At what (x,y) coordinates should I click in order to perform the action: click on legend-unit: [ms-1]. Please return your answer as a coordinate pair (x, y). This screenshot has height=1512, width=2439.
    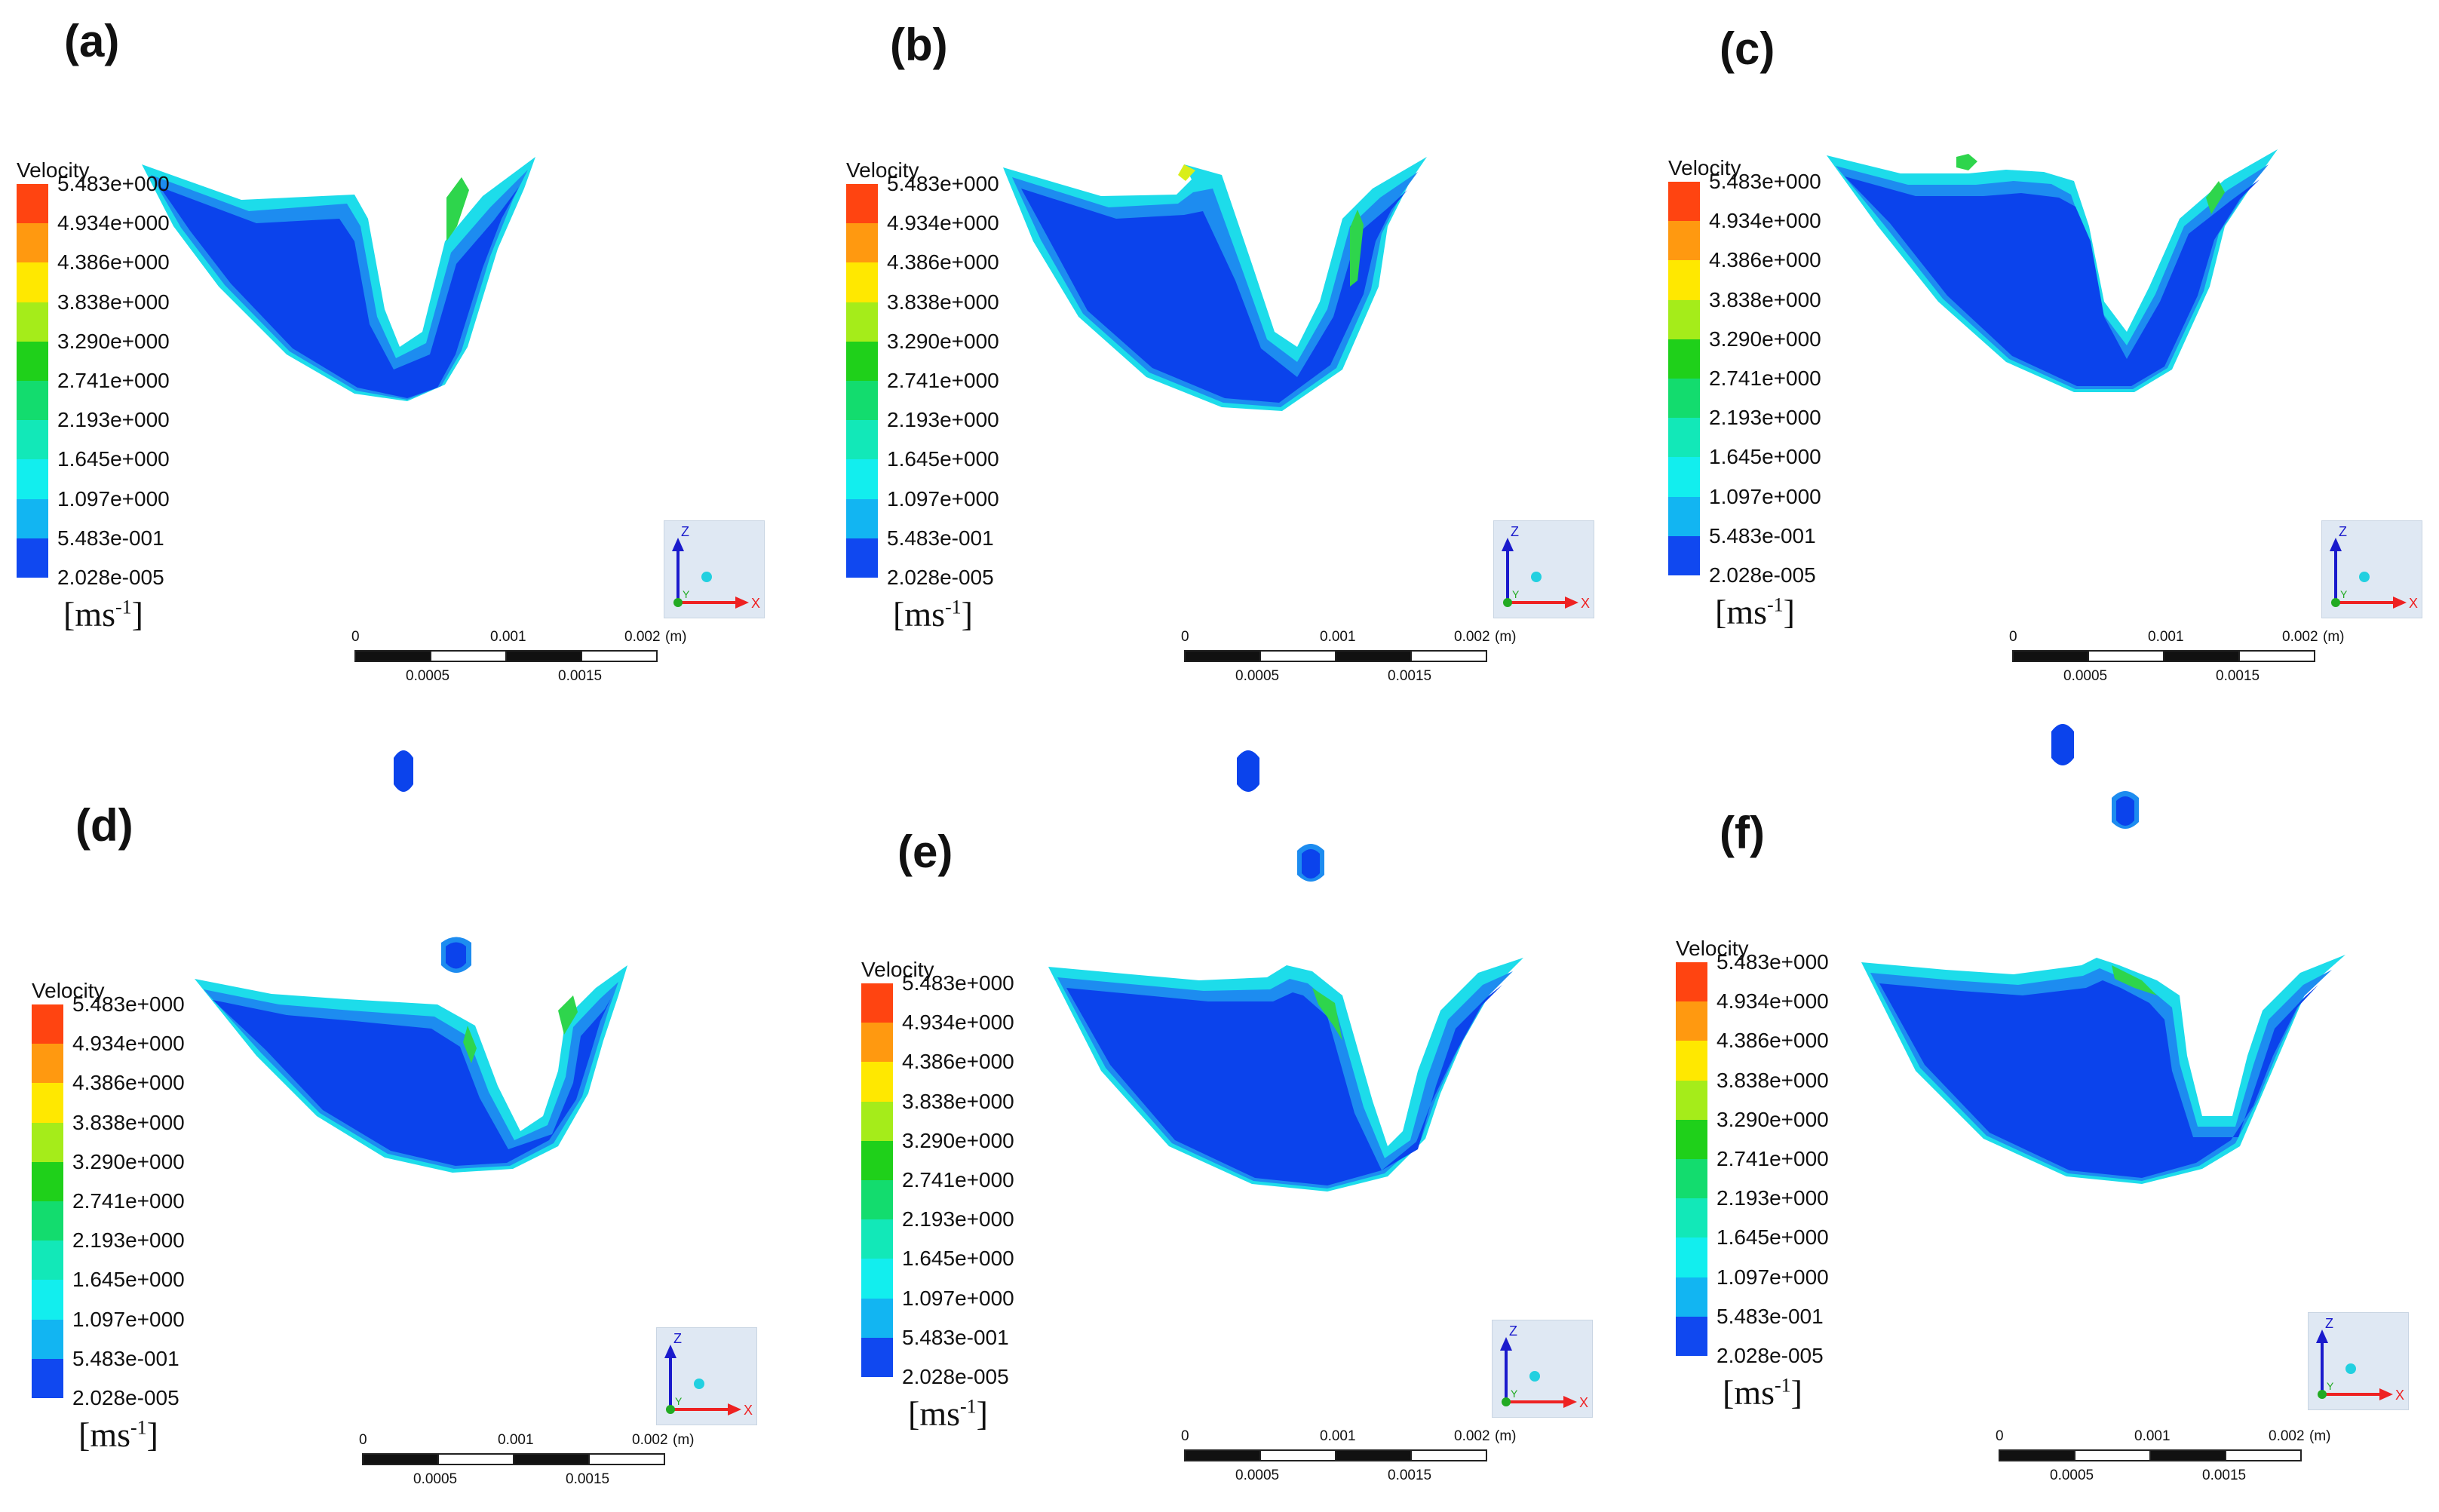
    Looking at the image, I should click on (118, 1435).